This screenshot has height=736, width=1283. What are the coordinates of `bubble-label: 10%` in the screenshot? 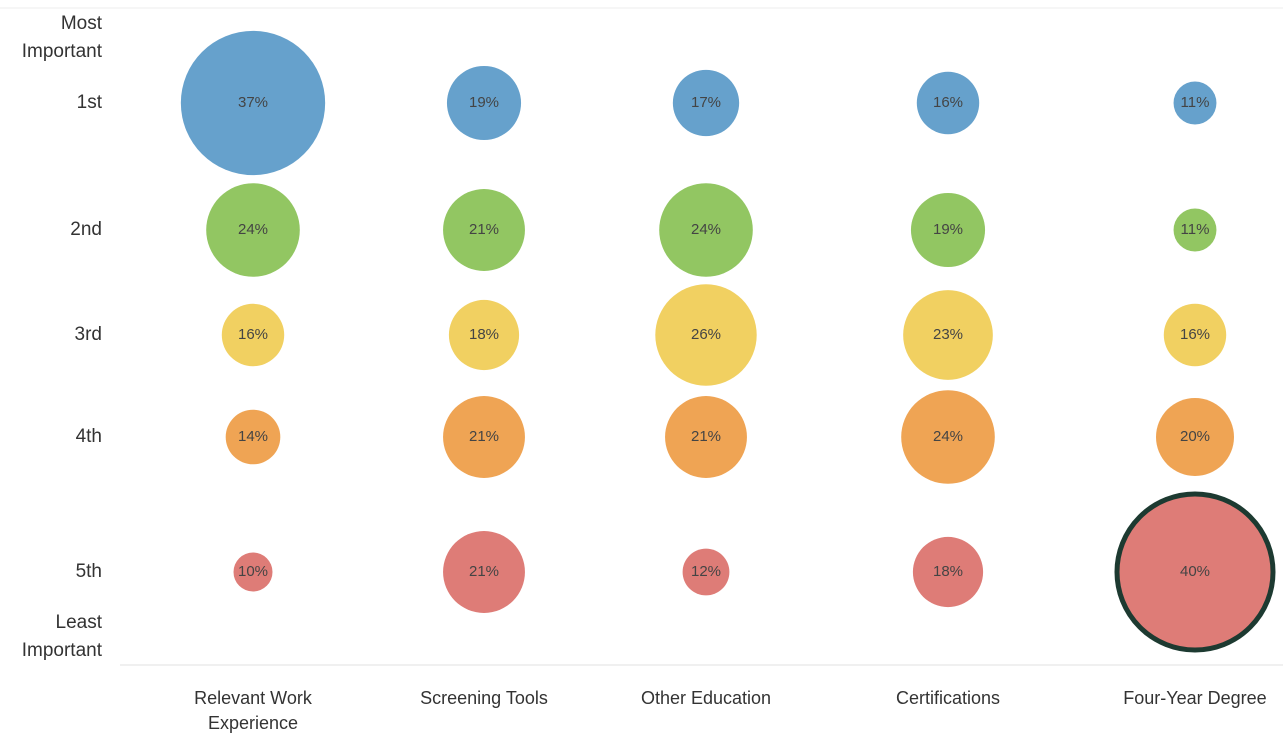 It's located at (253, 571).